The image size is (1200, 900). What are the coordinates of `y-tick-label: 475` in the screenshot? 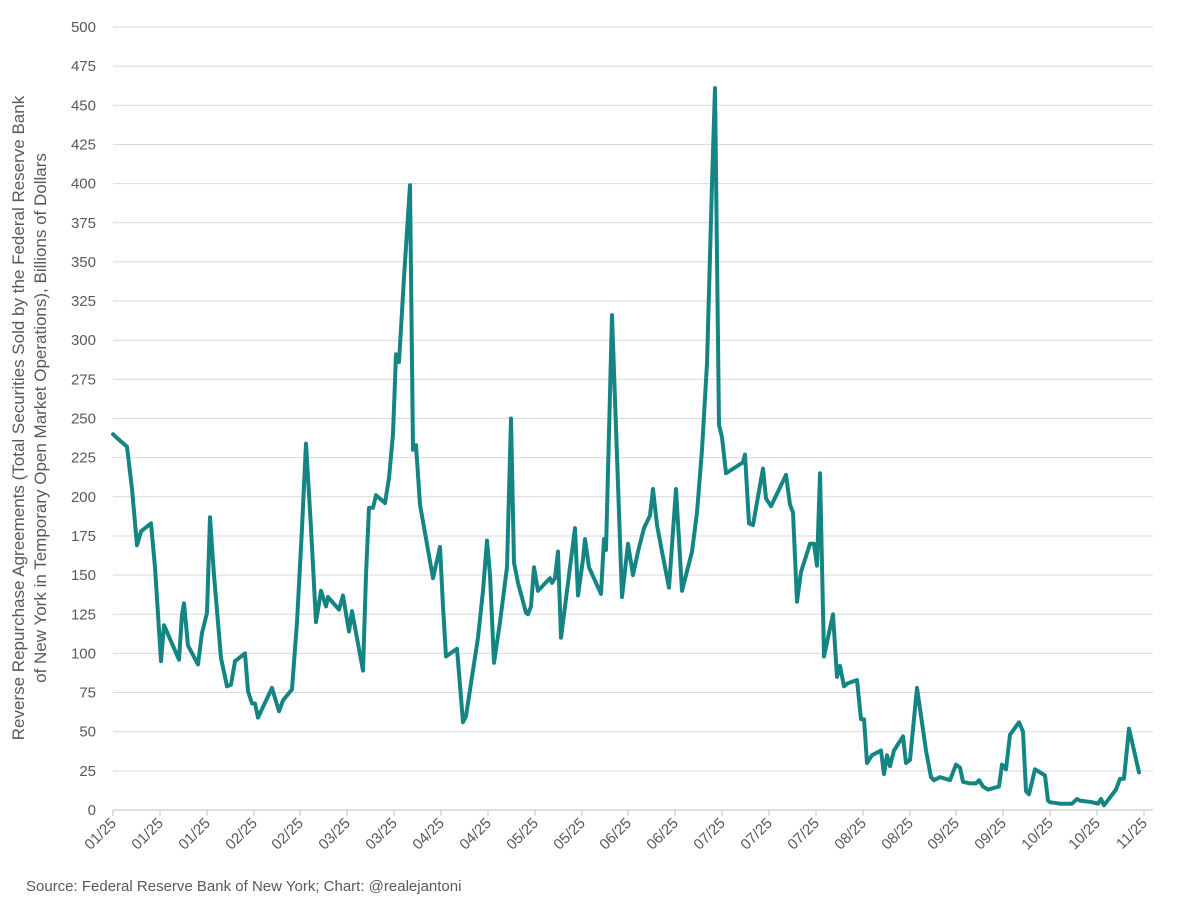 It's located at (83, 66).